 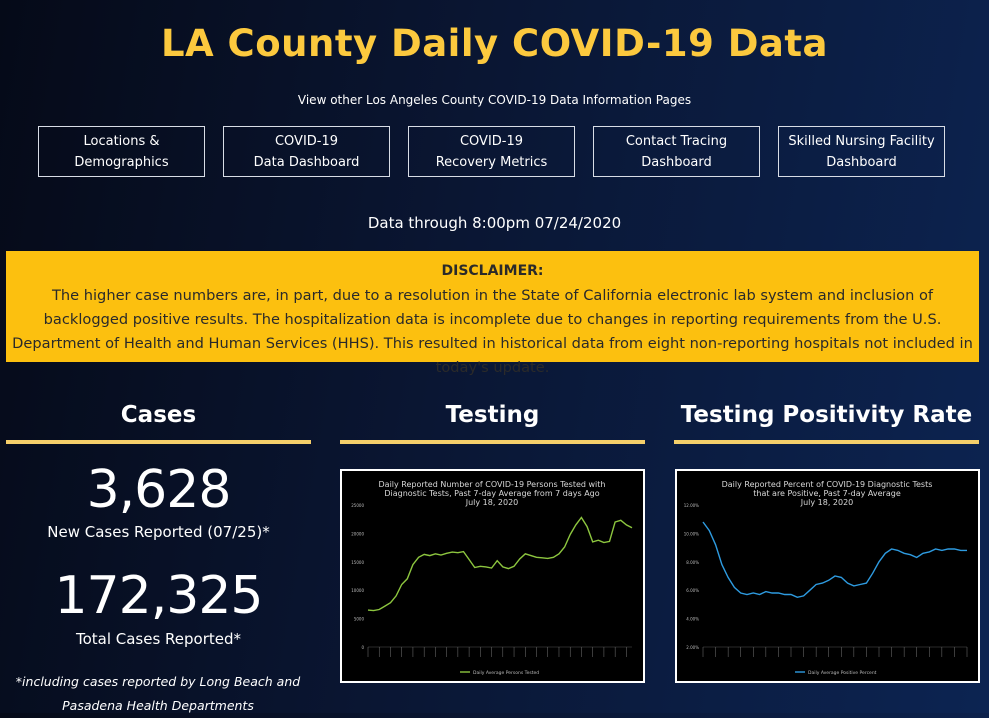 I want to click on nav-label-line2: Demographics, so click(x=121, y=162).